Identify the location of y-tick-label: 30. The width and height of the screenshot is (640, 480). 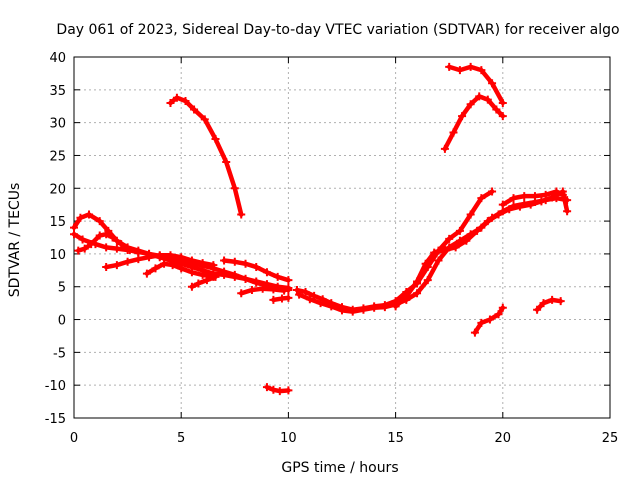
(57, 124).